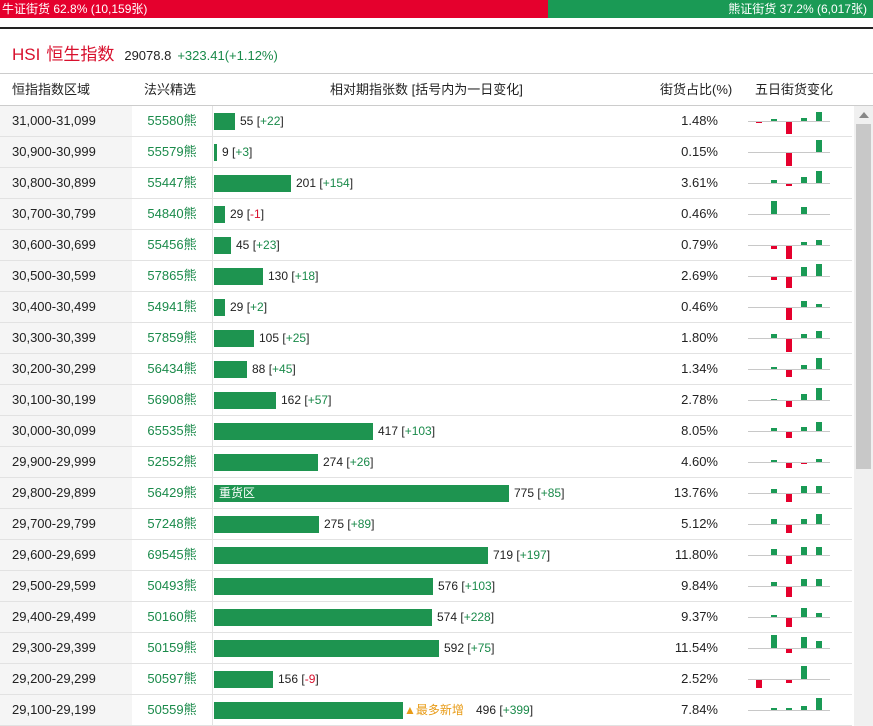  I want to click on warrant-link: 50597熊, so click(172, 678).